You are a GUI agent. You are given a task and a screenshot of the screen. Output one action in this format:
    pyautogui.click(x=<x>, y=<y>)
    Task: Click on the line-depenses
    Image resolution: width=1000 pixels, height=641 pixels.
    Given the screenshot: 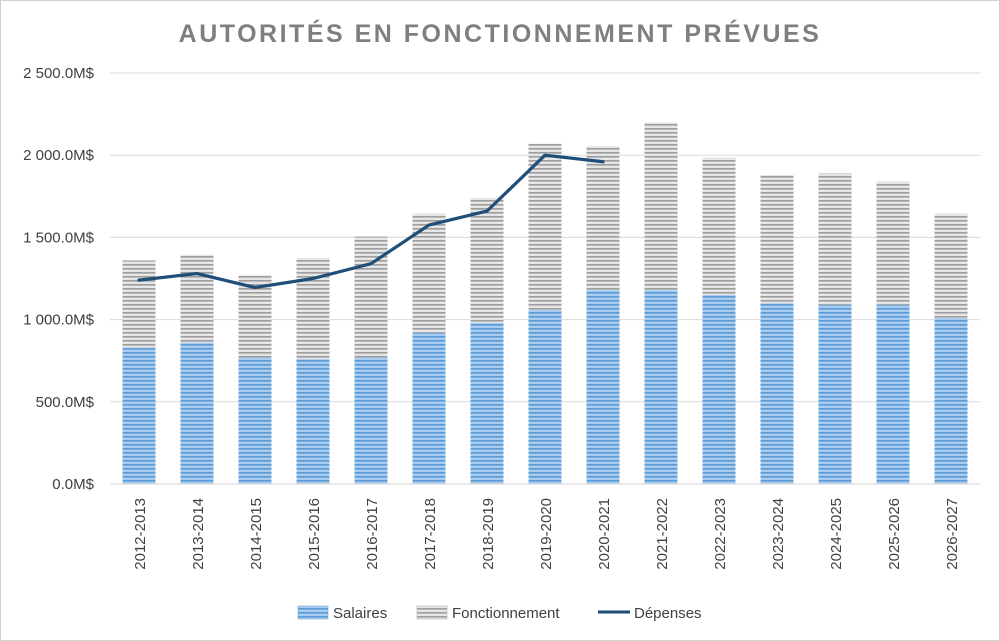 What is the action you would take?
    pyautogui.click(x=371, y=221)
    